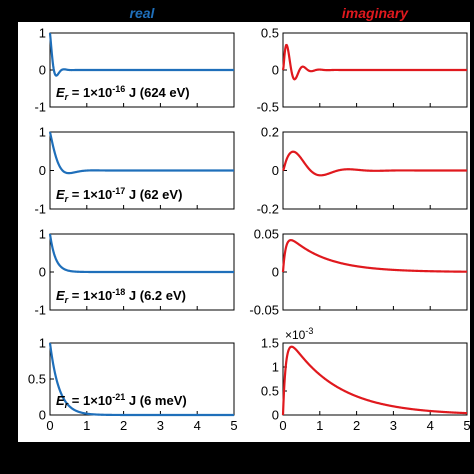 The height and width of the screenshot is (474, 474). I want to click on energy-label: Er = 1×10-21 J (6 meV), so click(121, 401).